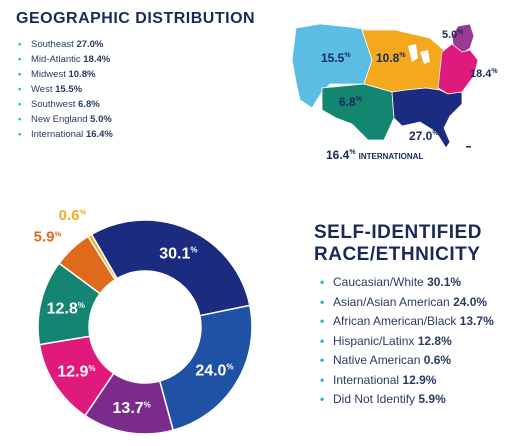 The image size is (516, 446). What do you see at coordinates (366, 379) in the screenshot?
I see `race-item-label: International` at bounding box center [366, 379].